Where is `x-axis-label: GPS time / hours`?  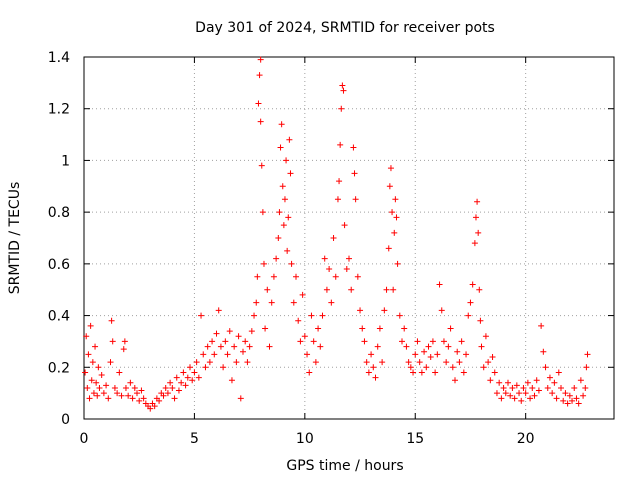 x-axis-label: GPS time / hours is located at coordinates (344, 466).